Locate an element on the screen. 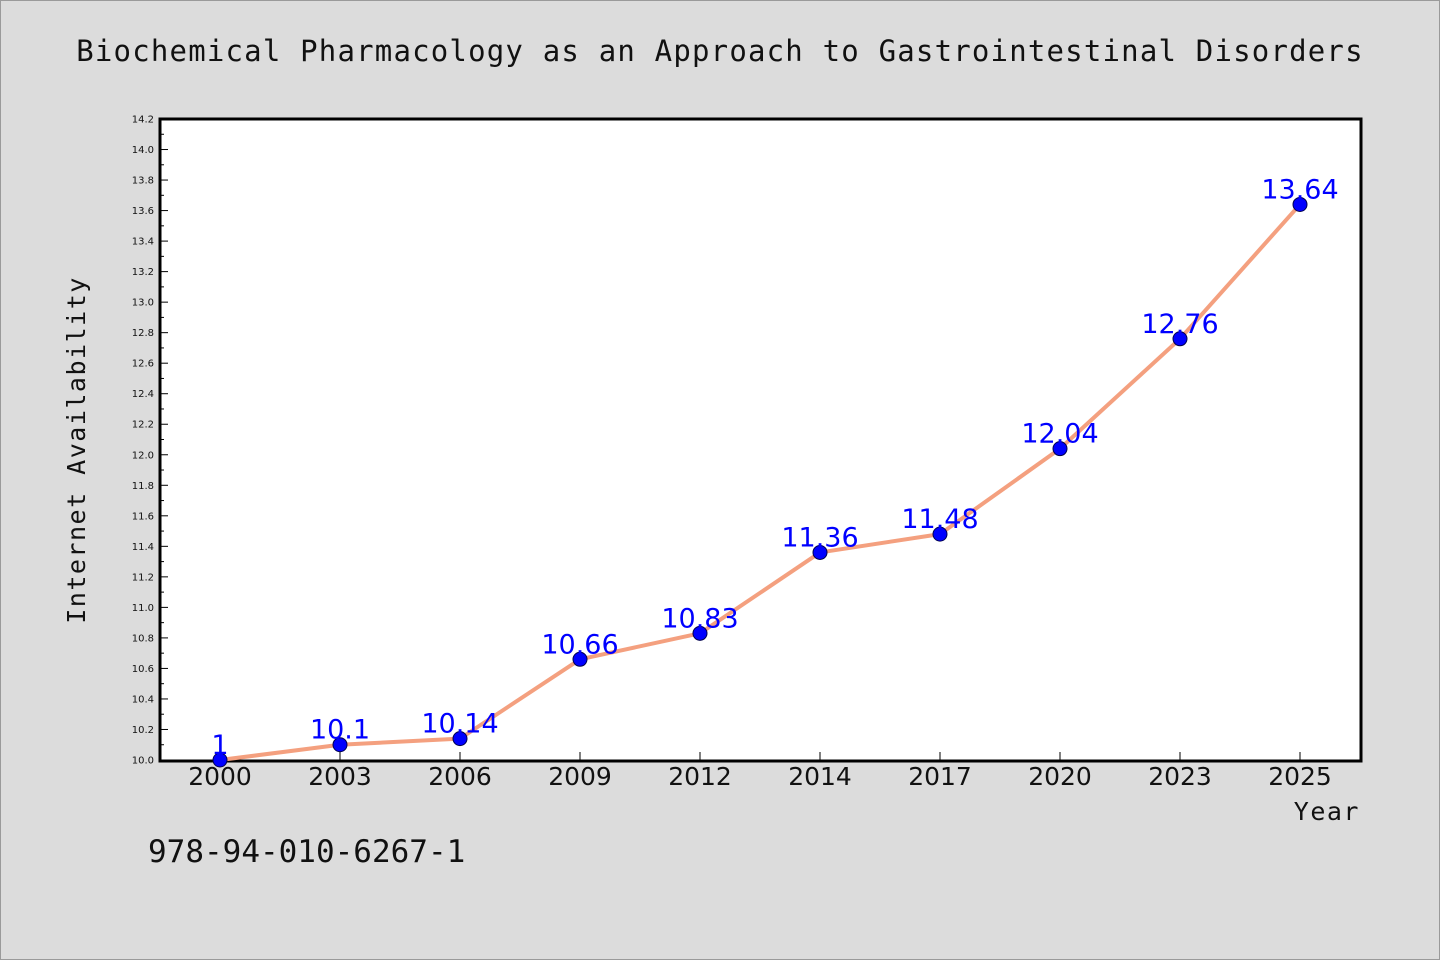  y-tick-label: 10.6 is located at coordinates (143, 669).